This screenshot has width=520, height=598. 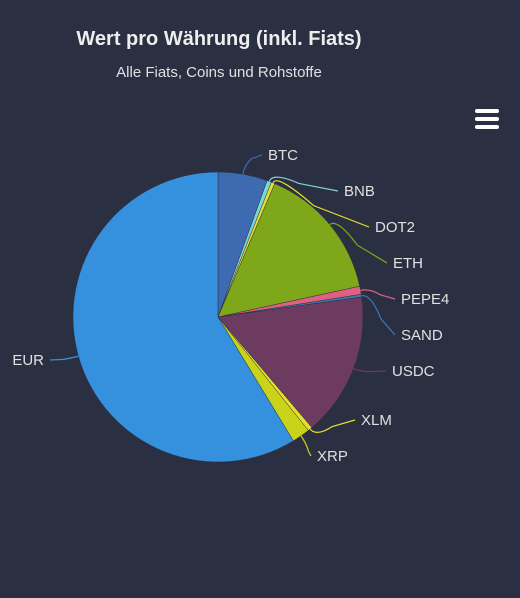 What do you see at coordinates (358, 243) in the screenshot?
I see `connector-eth` at bounding box center [358, 243].